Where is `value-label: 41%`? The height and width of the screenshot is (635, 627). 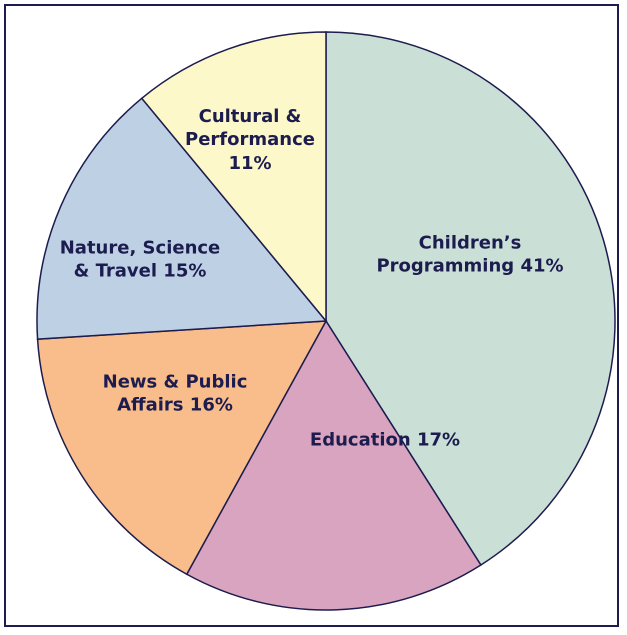
value-label: 41% is located at coordinates (542, 266).